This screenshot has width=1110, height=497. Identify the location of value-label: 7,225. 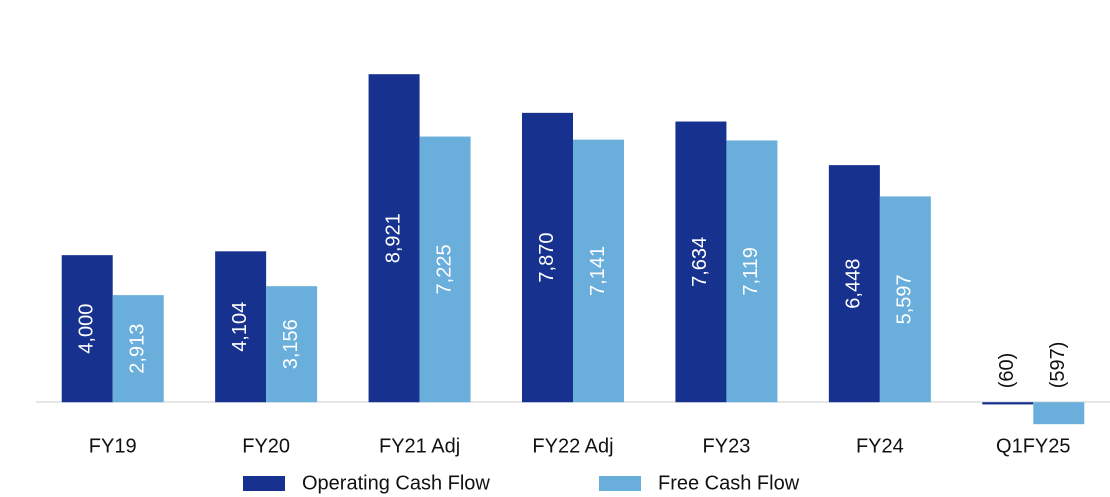
(444, 269).